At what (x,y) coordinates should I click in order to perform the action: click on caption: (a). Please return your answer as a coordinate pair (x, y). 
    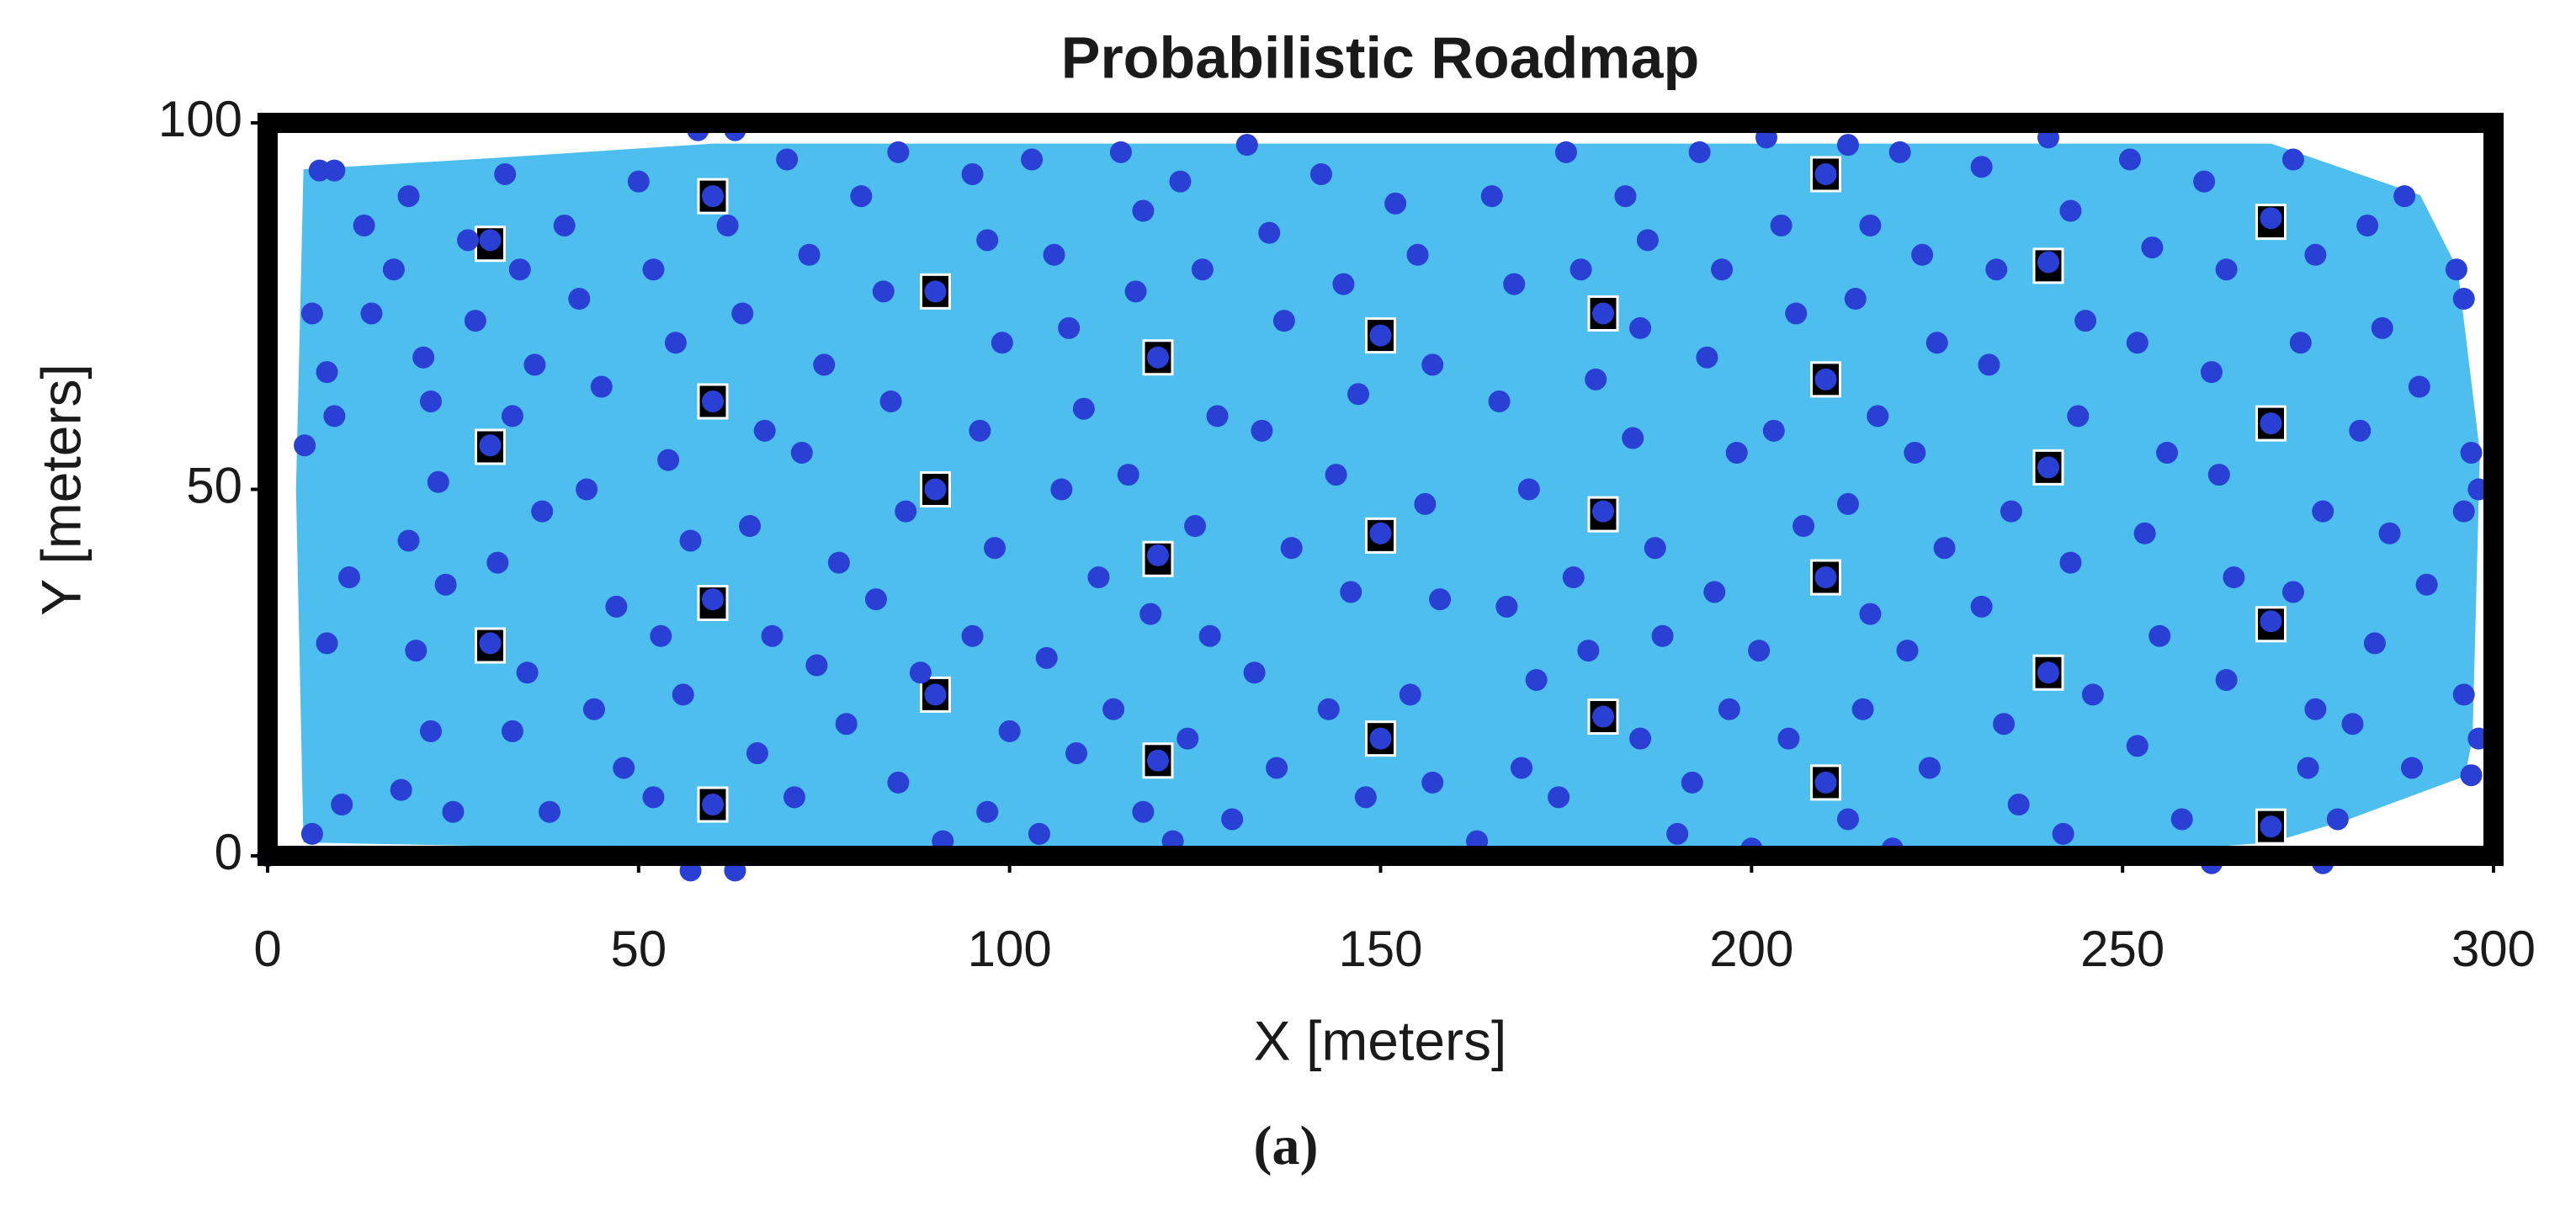
    Looking at the image, I should click on (1286, 1145).